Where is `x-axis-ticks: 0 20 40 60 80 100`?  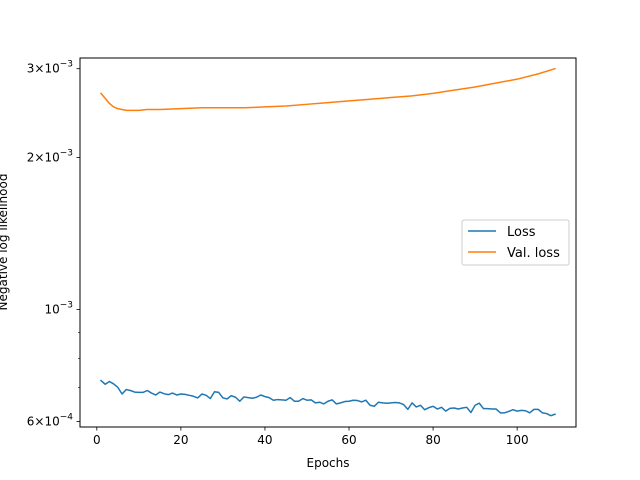 x-axis-ticks: 0 20 40 60 80 100 is located at coordinates (311, 437).